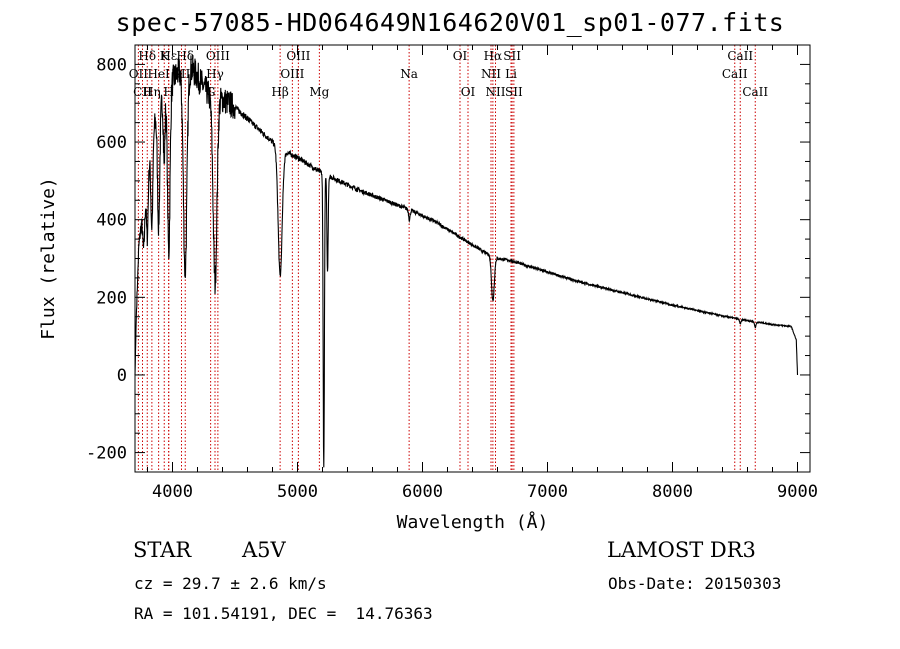 This screenshot has width=900, height=649. What do you see at coordinates (111, 65) in the screenshot?
I see `y-tick-label: 800` at bounding box center [111, 65].